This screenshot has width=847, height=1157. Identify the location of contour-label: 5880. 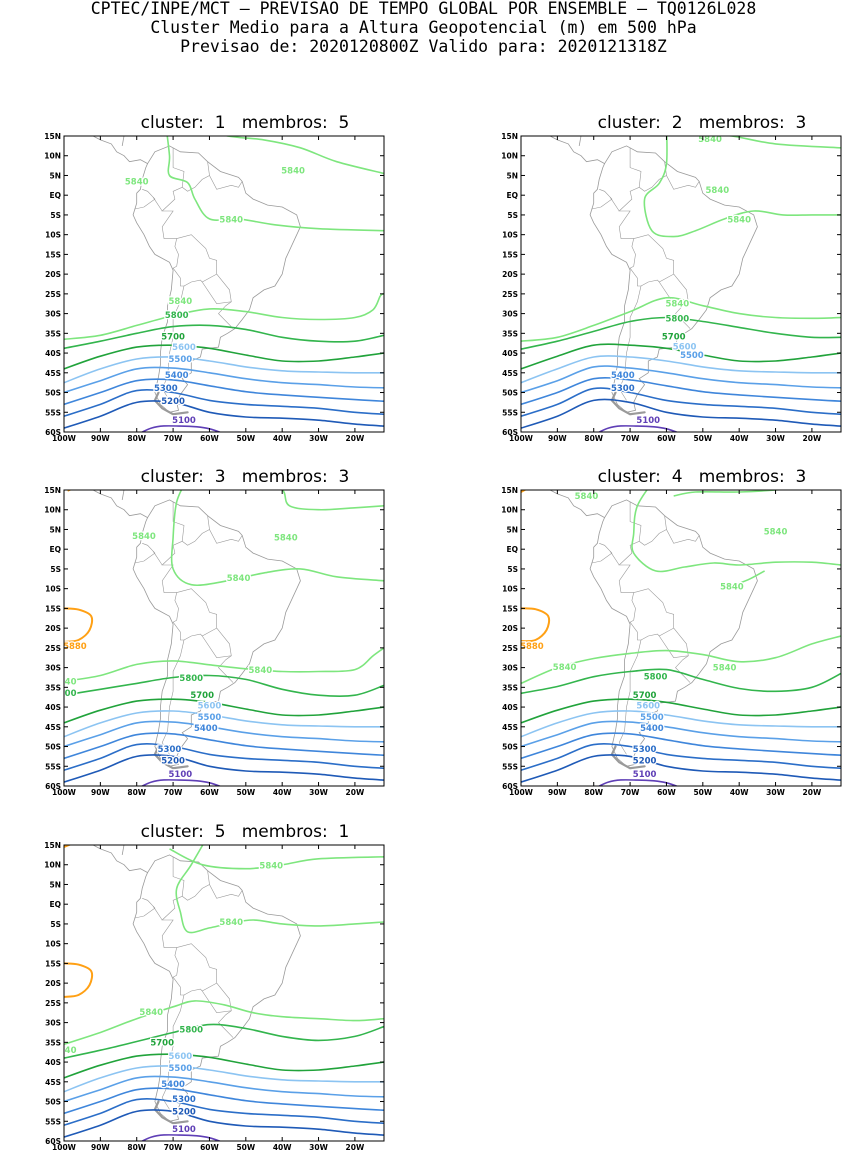
(75, 647).